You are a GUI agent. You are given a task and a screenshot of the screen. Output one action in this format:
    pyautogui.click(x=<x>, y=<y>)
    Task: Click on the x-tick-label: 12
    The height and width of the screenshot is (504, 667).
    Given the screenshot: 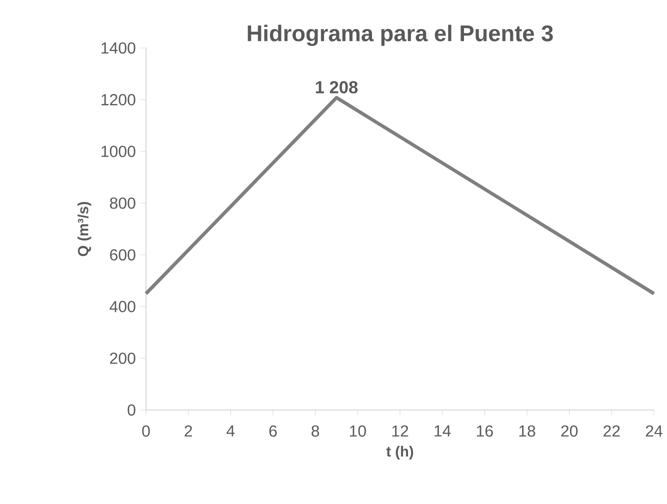 What is the action you would take?
    pyautogui.click(x=400, y=431)
    